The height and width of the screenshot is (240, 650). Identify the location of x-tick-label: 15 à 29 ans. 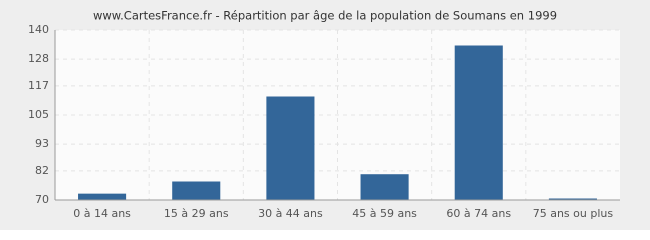
(196, 213).